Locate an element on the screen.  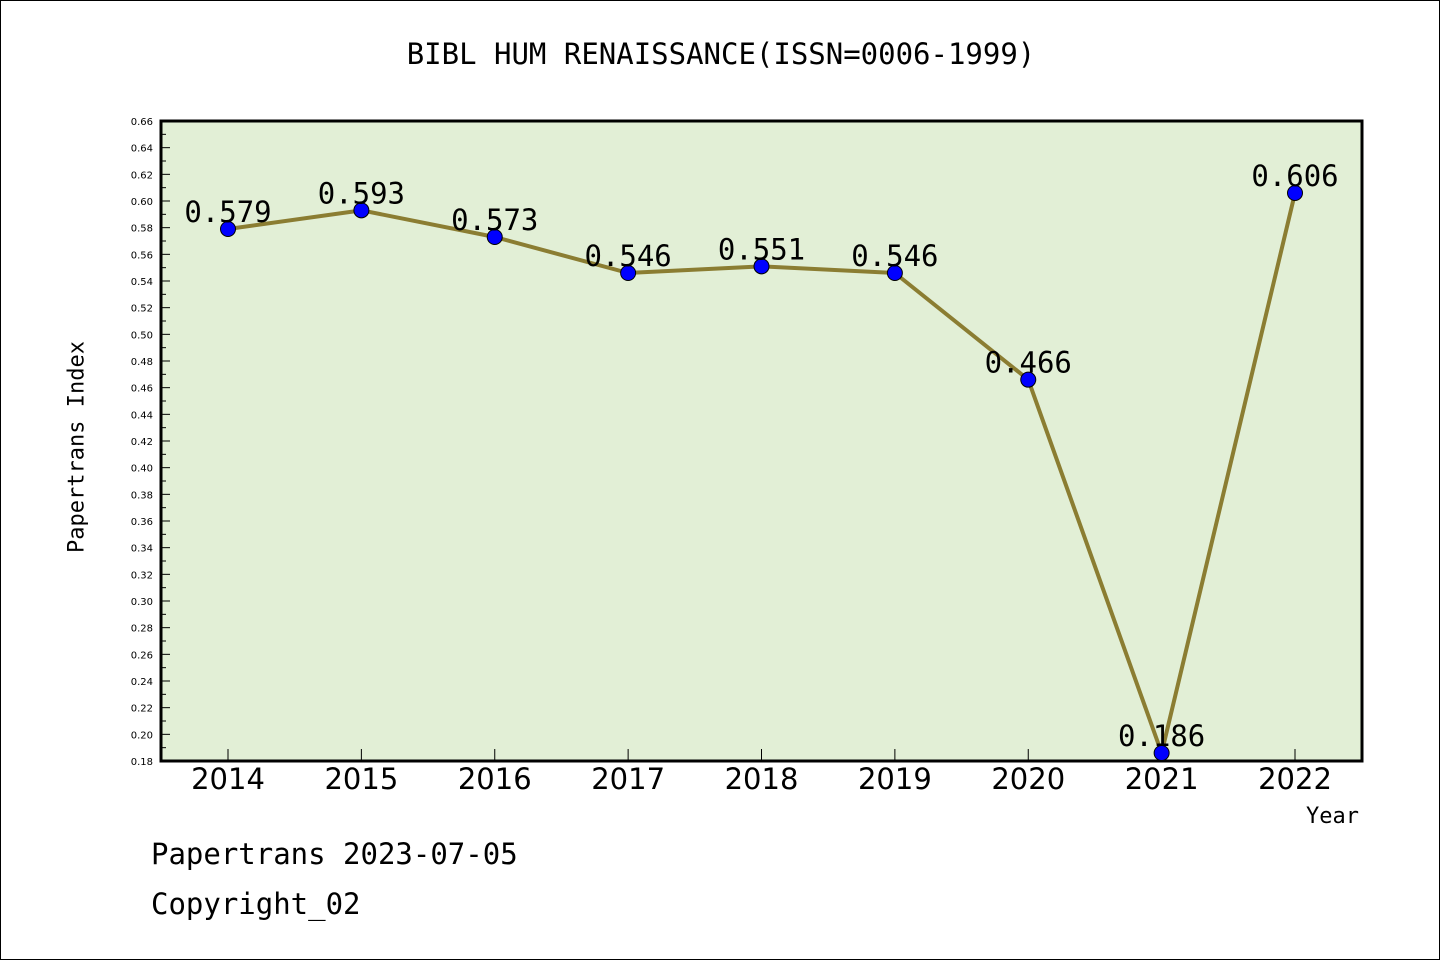
y-tick-label: 0.62 is located at coordinates (142, 175).